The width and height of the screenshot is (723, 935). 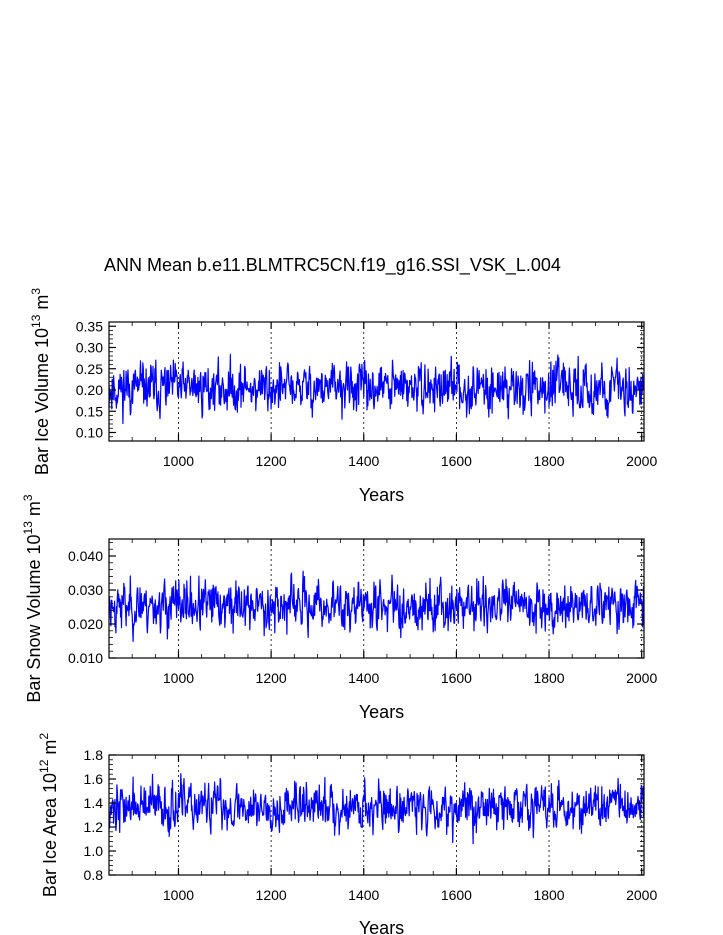 I want to click on y-axis-label: Bar Snow Volume 1013 m3, so click(x=32, y=598).